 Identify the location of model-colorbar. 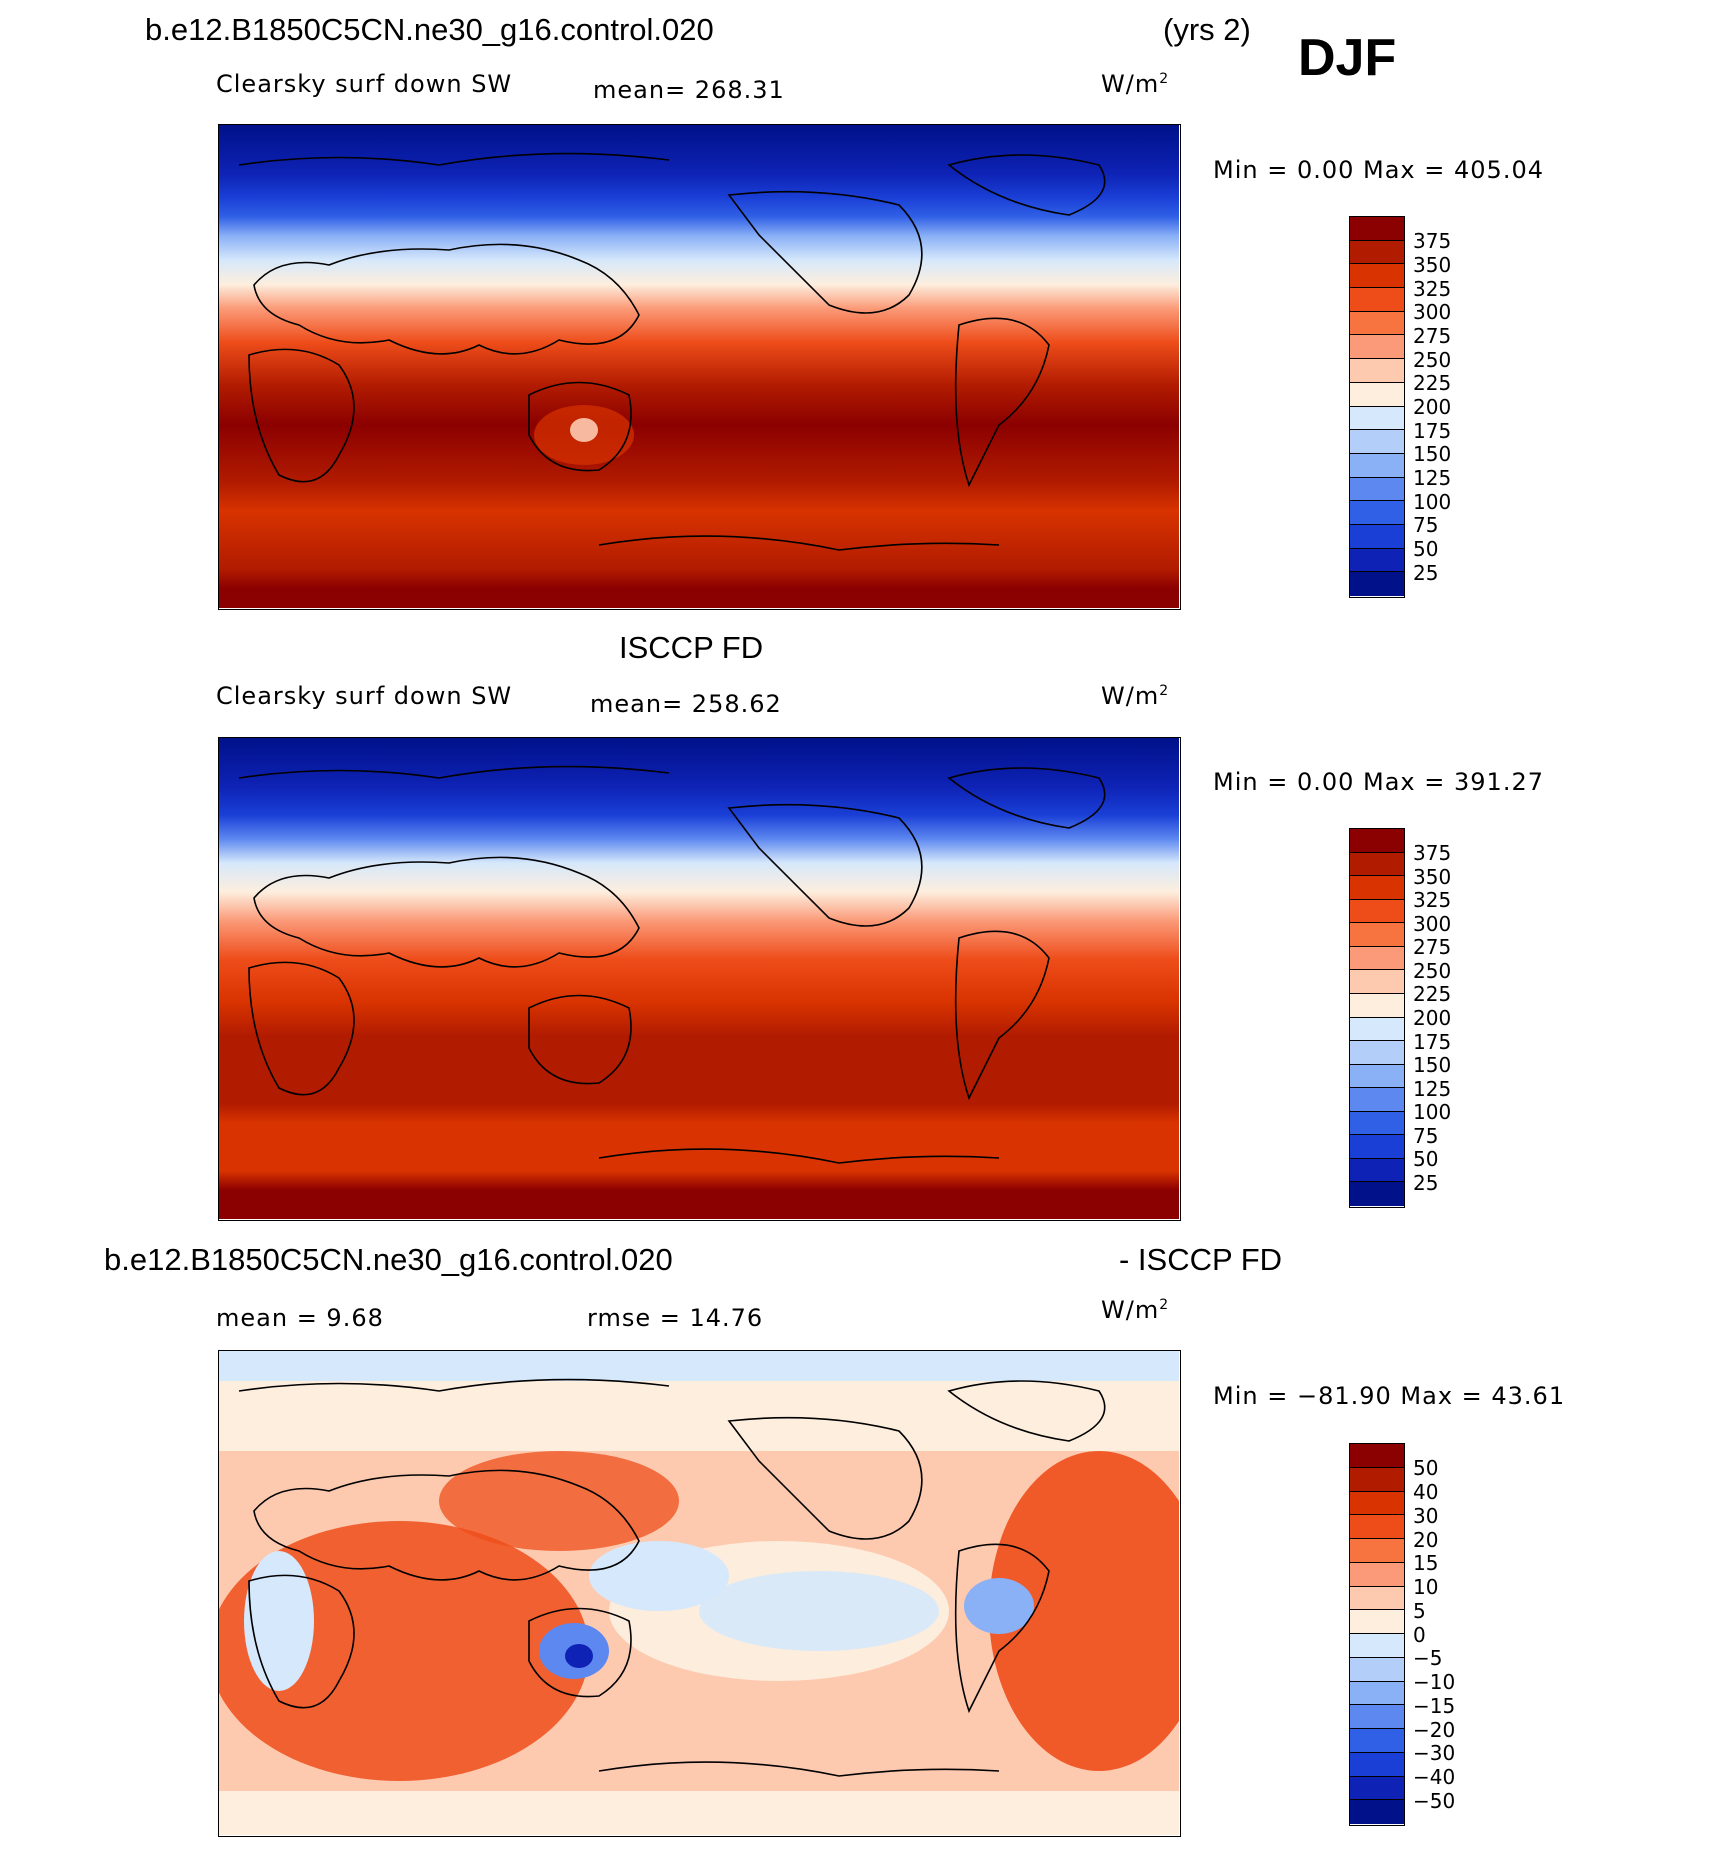
(1377, 407).